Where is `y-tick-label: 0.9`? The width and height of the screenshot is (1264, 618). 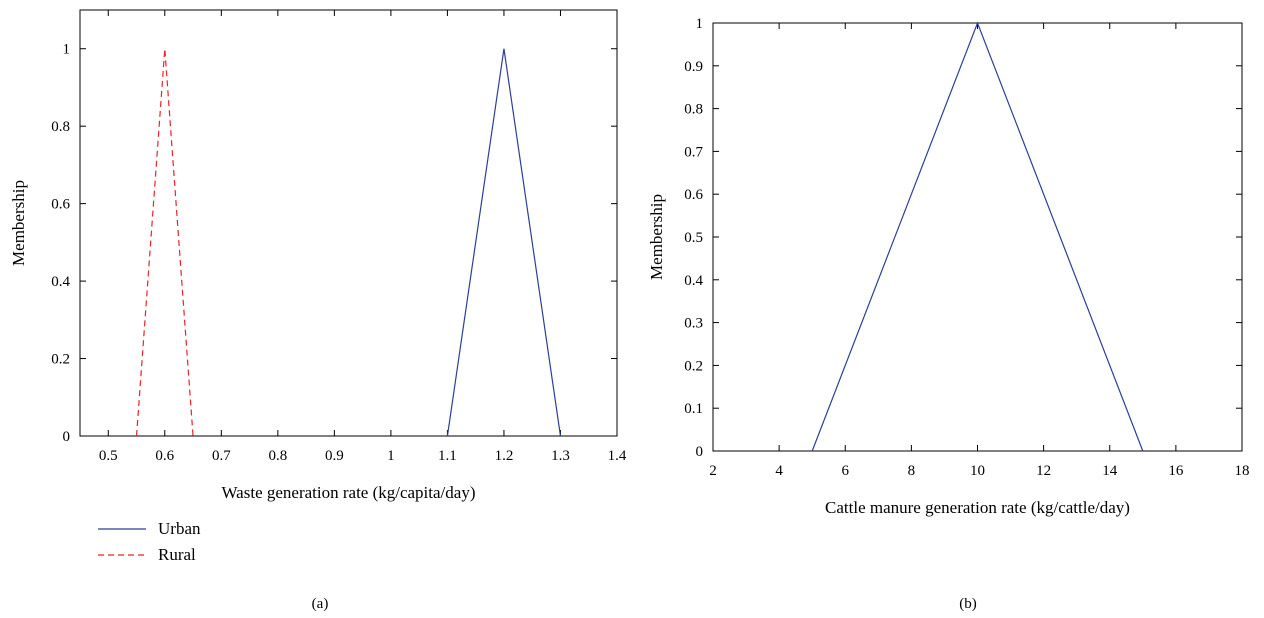 y-tick-label: 0.9 is located at coordinates (693, 67).